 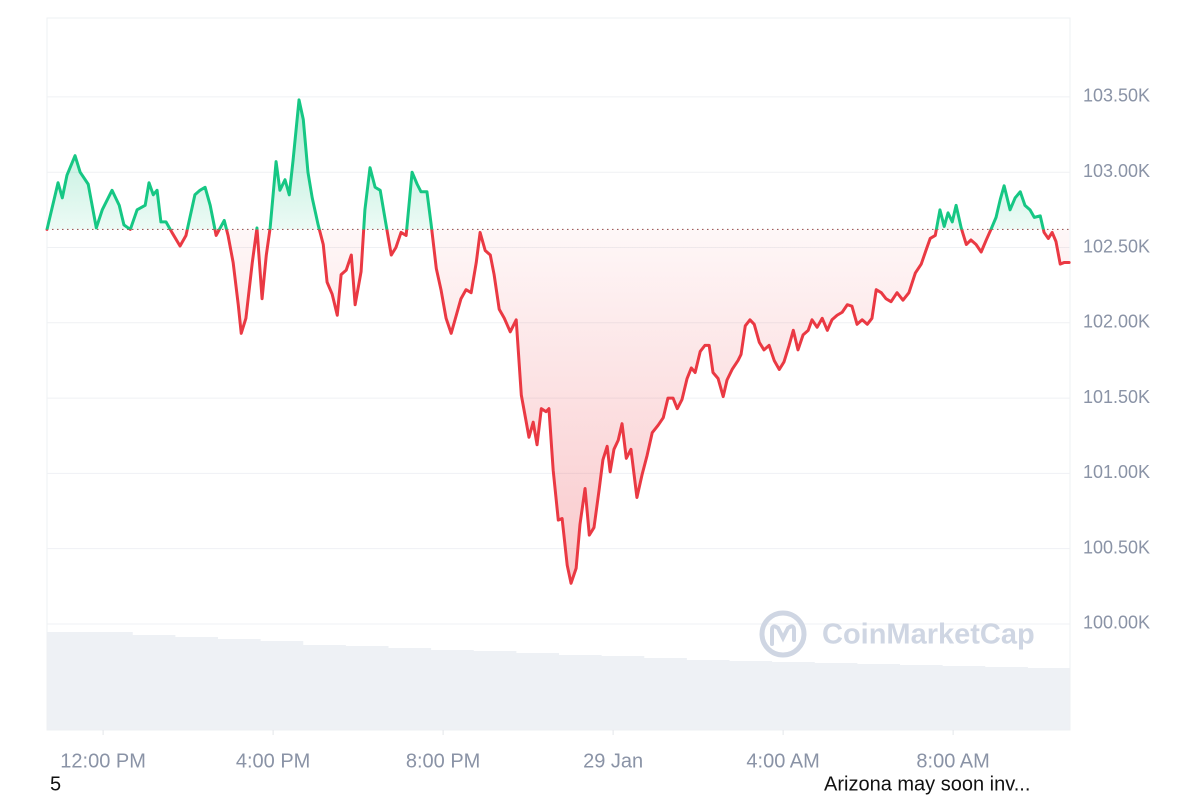 I want to click on y-tick-label: 101.50K, so click(x=1116, y=397).